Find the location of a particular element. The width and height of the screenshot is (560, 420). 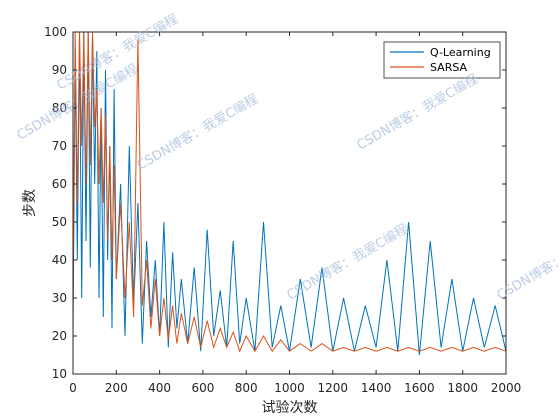

x-tick-label: 200 is located at coordinates (116, 388).